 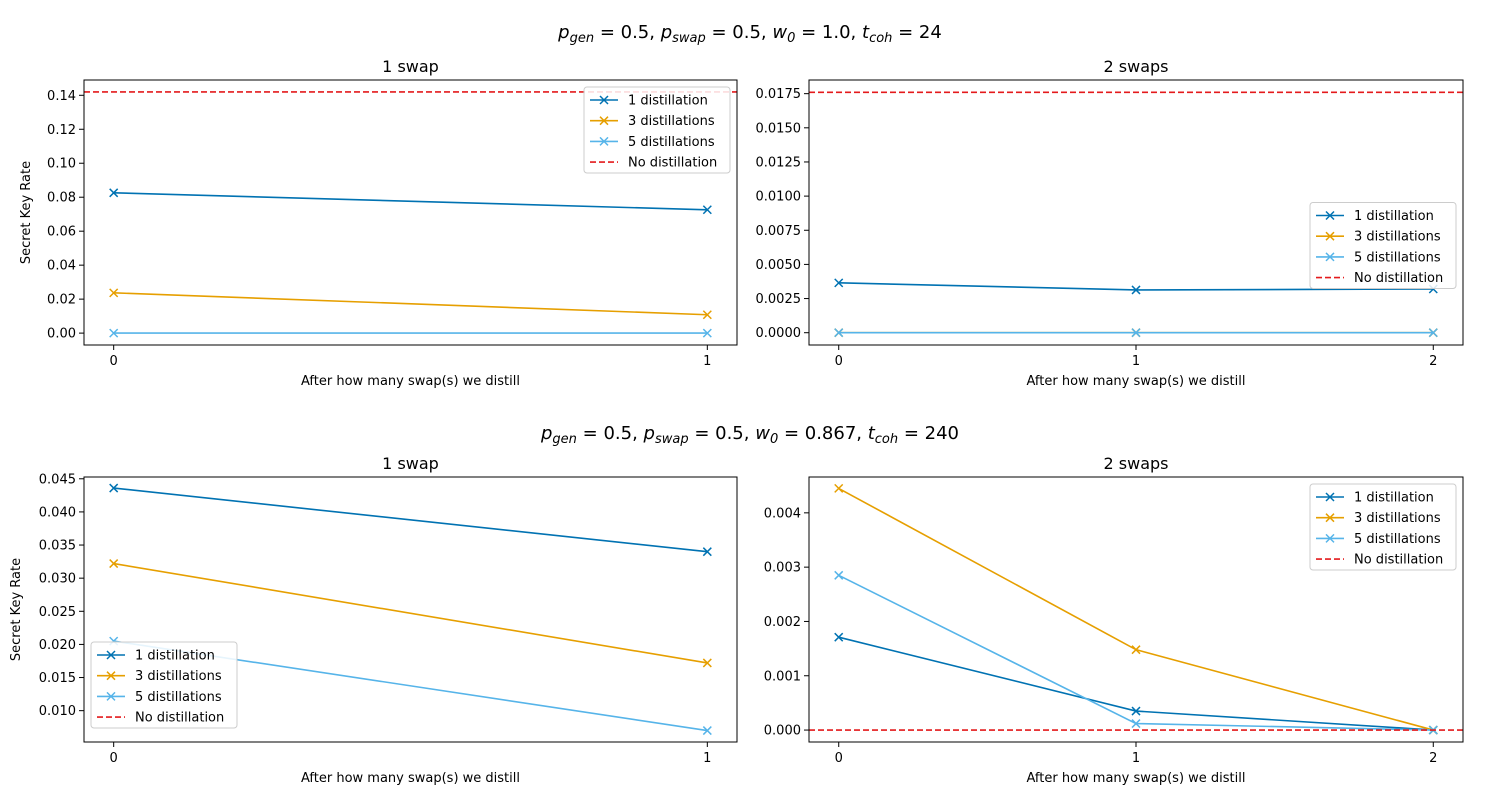 What do you see at coordinates (782, 731) in the screenshot?
I see `y-tick-label: 0.000` at bounding box center [782, 731].